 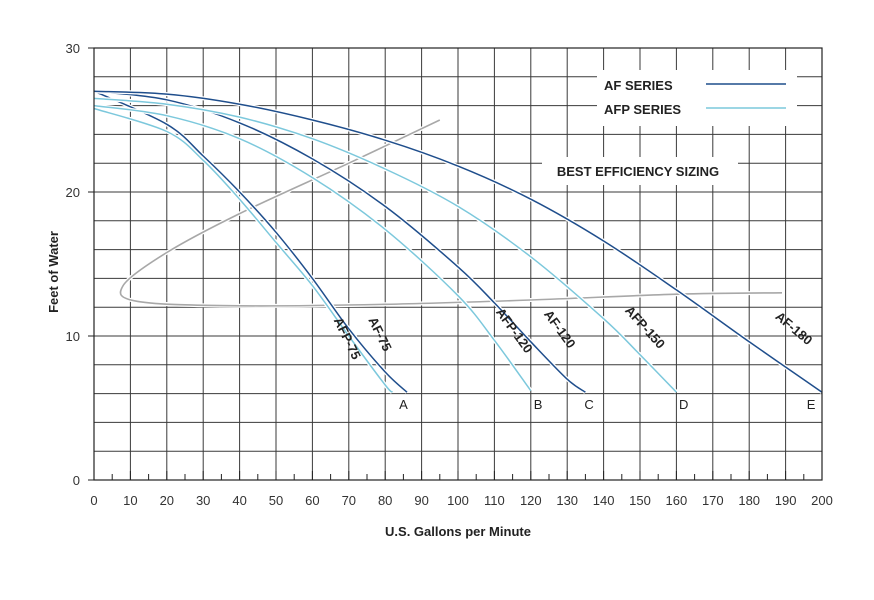 I want to click on x-tick-label: 30, so click(x=203, y=500).